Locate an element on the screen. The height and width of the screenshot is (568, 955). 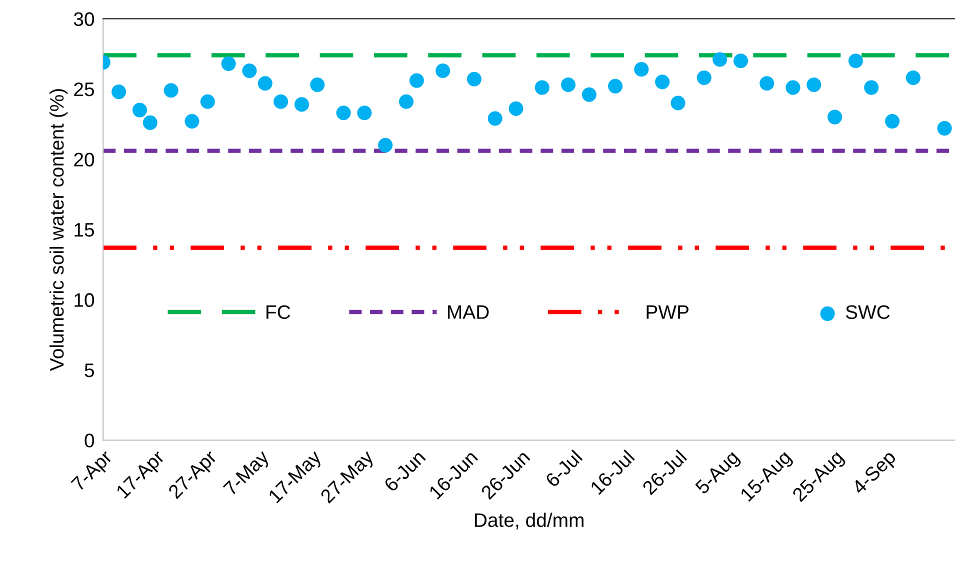
y-tick-label: 0 is located at coordinates (89, 441).